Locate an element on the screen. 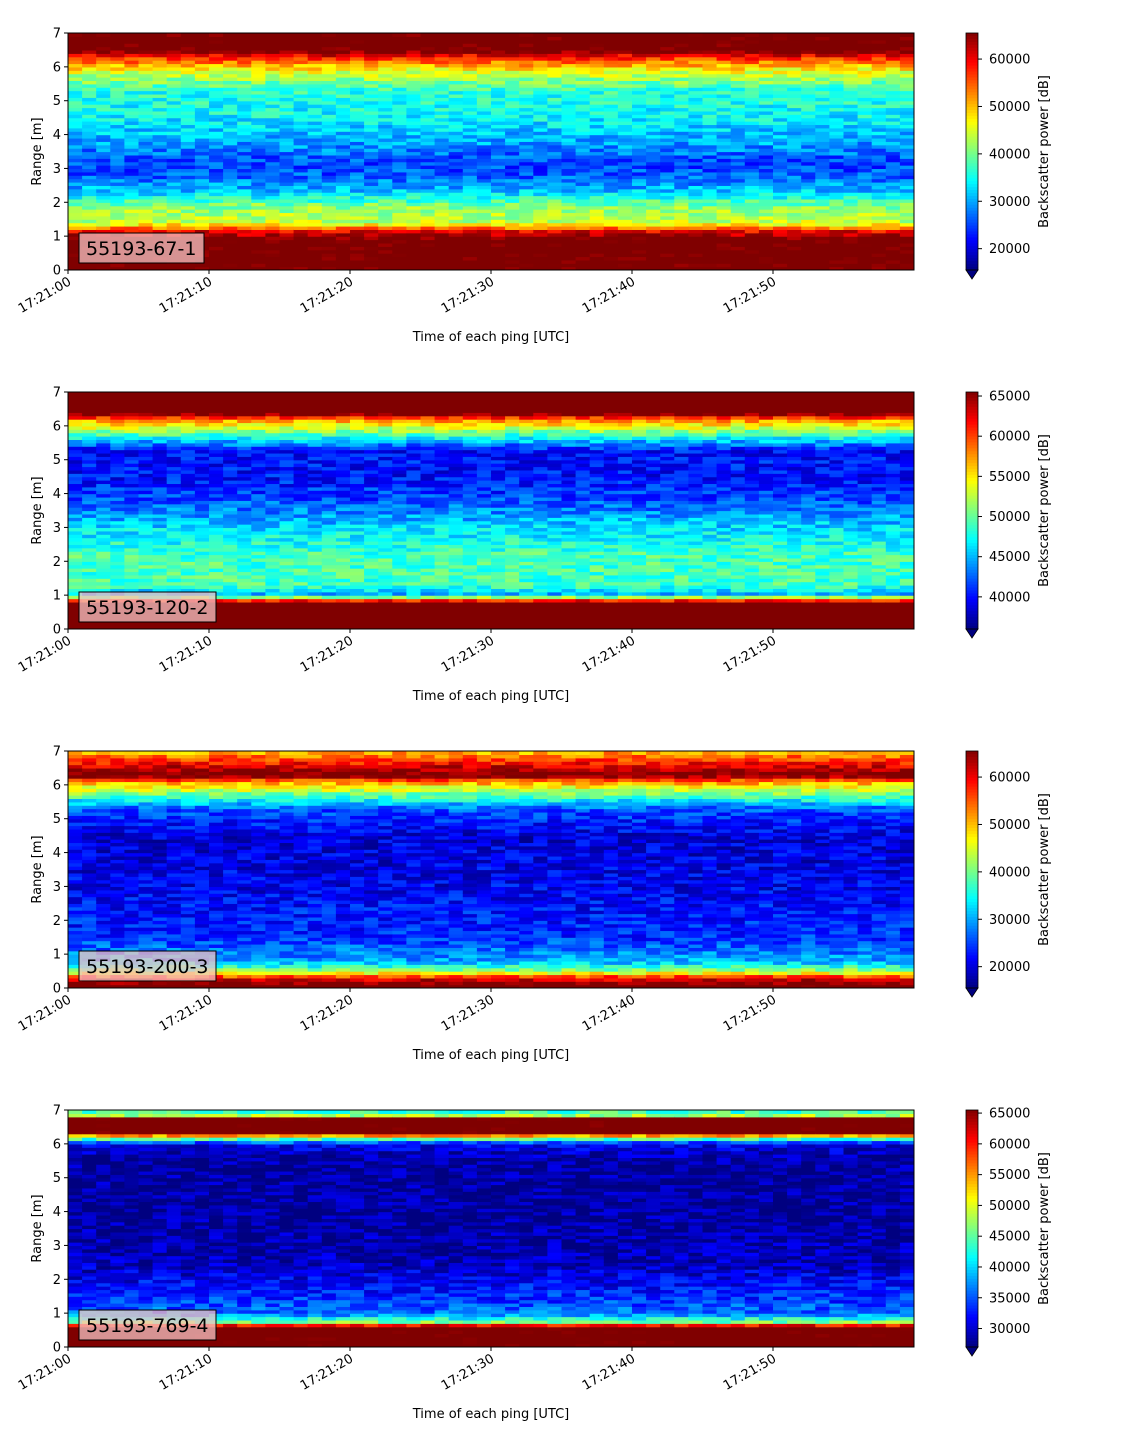 The image size is (1140, 1436). sample-label: 55193-120-2 is located at coordinates (147, 608).